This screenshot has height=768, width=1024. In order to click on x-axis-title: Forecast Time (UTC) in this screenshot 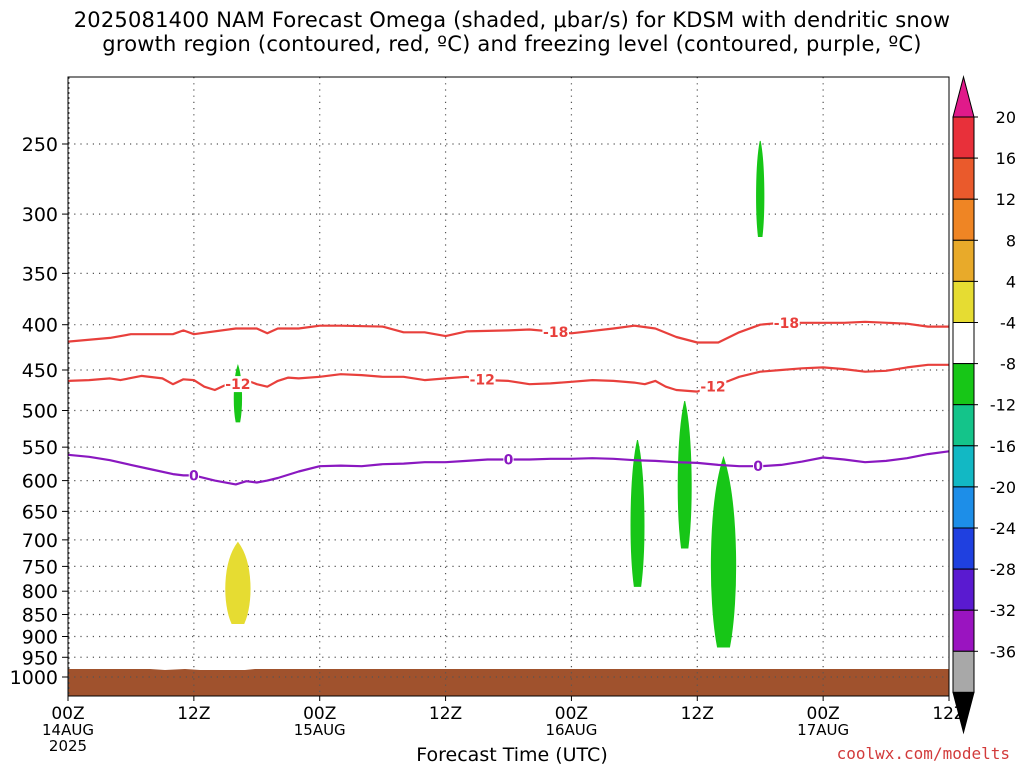, I will do `click(512, 755)`.